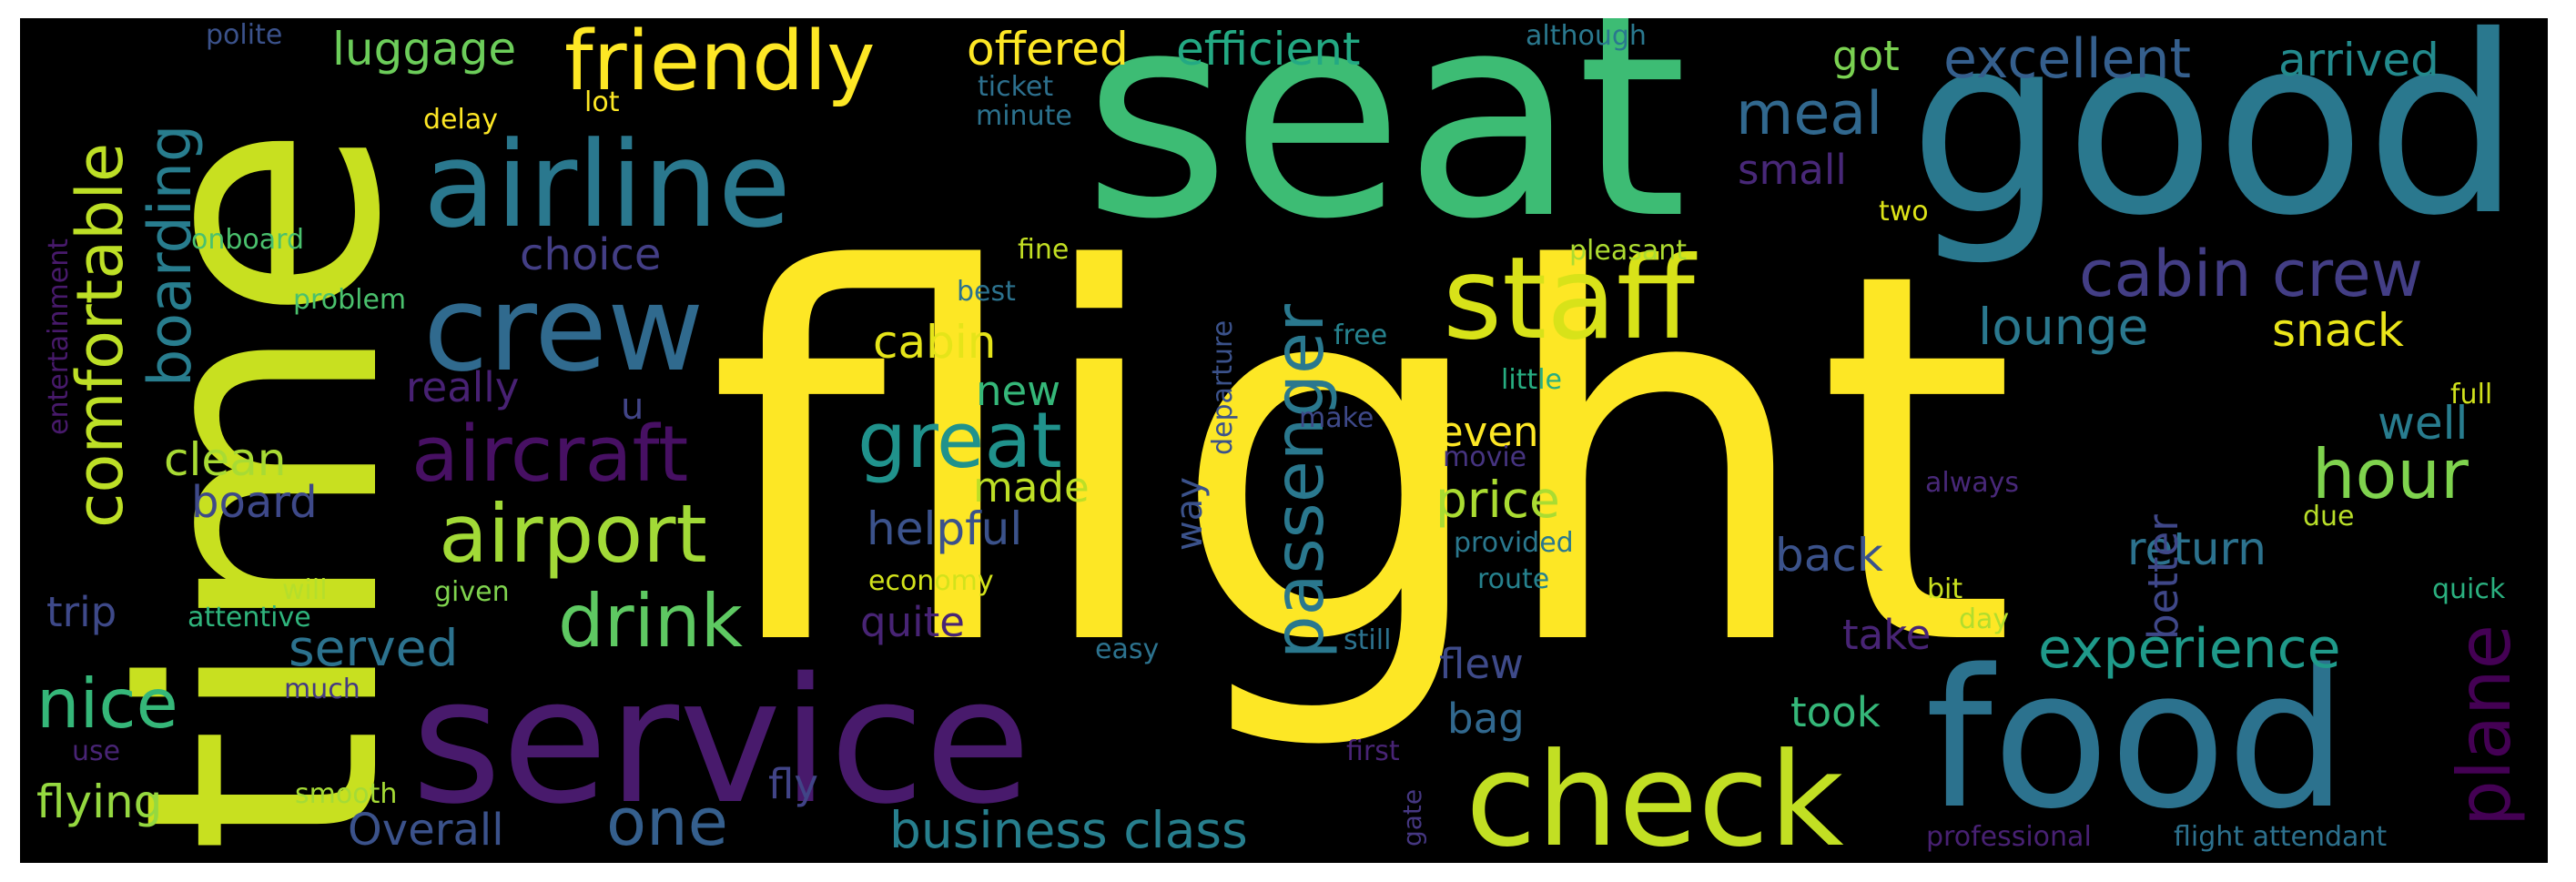 The height and width of the screenshot is (882, 2576). Describe the element at coordinates (1809, 114) in the screenshot. I see `word-meal: meal` at that location.